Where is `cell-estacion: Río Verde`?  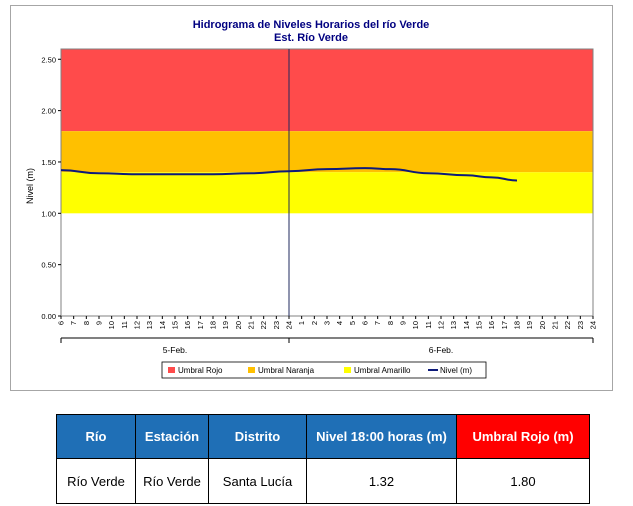 cell-estacion: Río Verde is located at coordinates (172, 481).